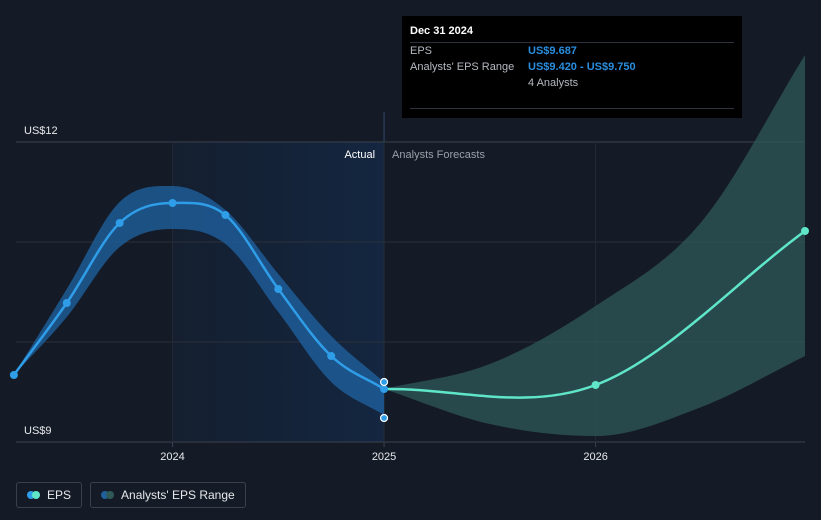 The width and height of the screenshot is (821, 520). What do you see at coordinates (421, 51) in the screenshot?
I see `tooltip-eps-label: EPS` at bounding box center [421, 51].